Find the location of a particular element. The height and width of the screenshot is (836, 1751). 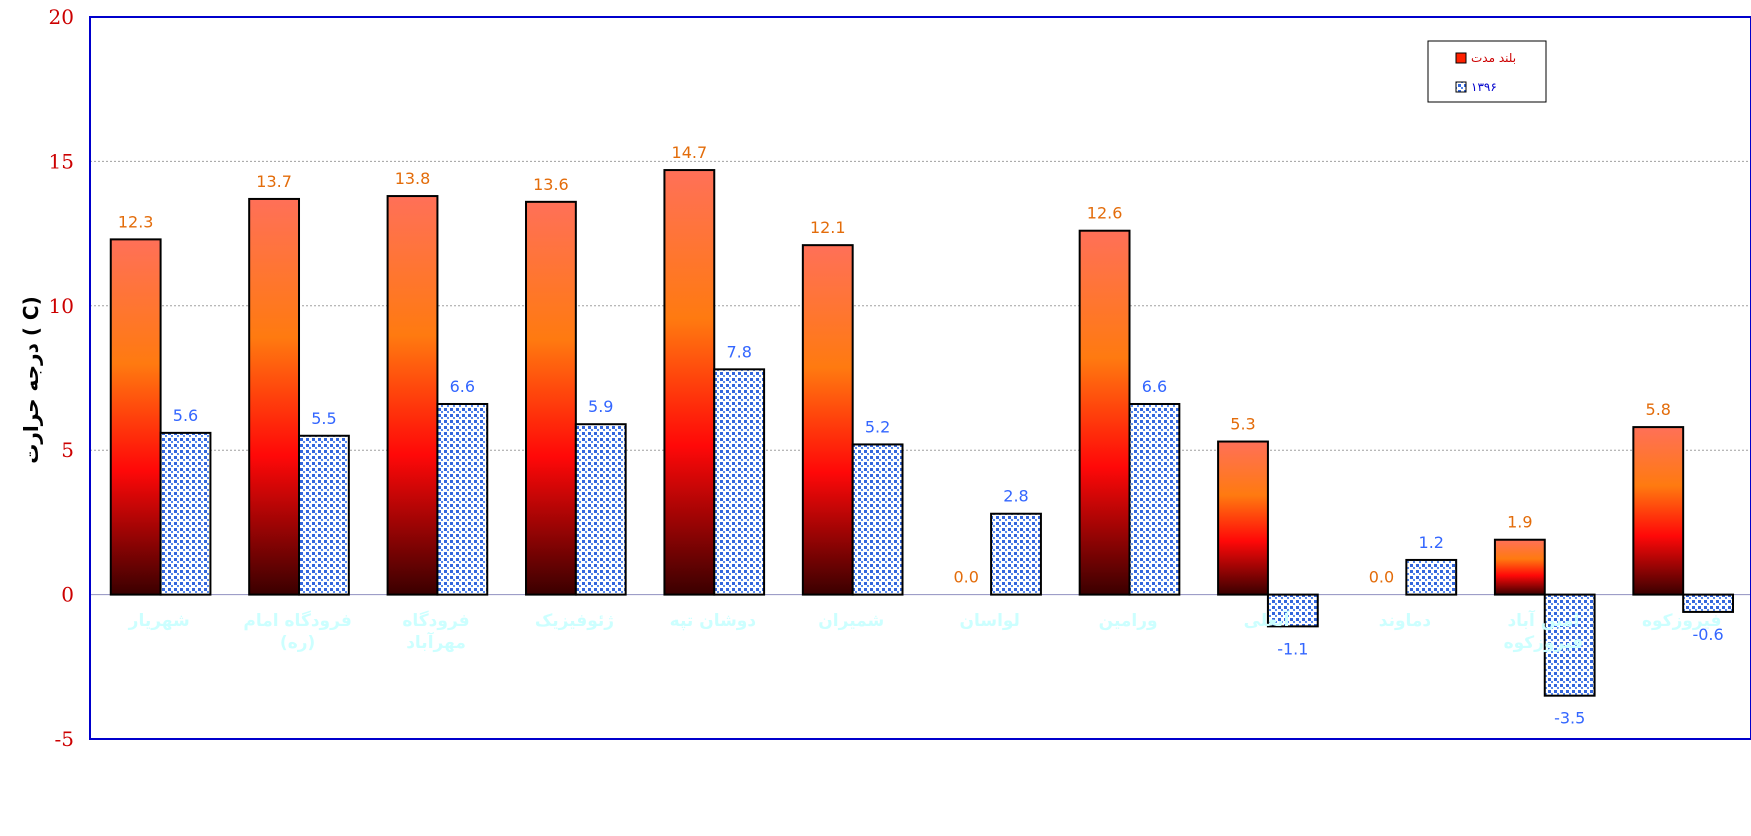

x-category-label: ژئوفیزیک is located at coordinates (574, 621).